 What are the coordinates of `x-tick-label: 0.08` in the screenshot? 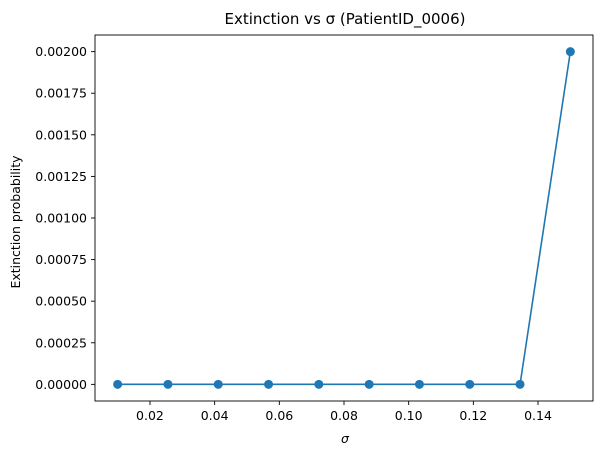 It's located at (344, 415).